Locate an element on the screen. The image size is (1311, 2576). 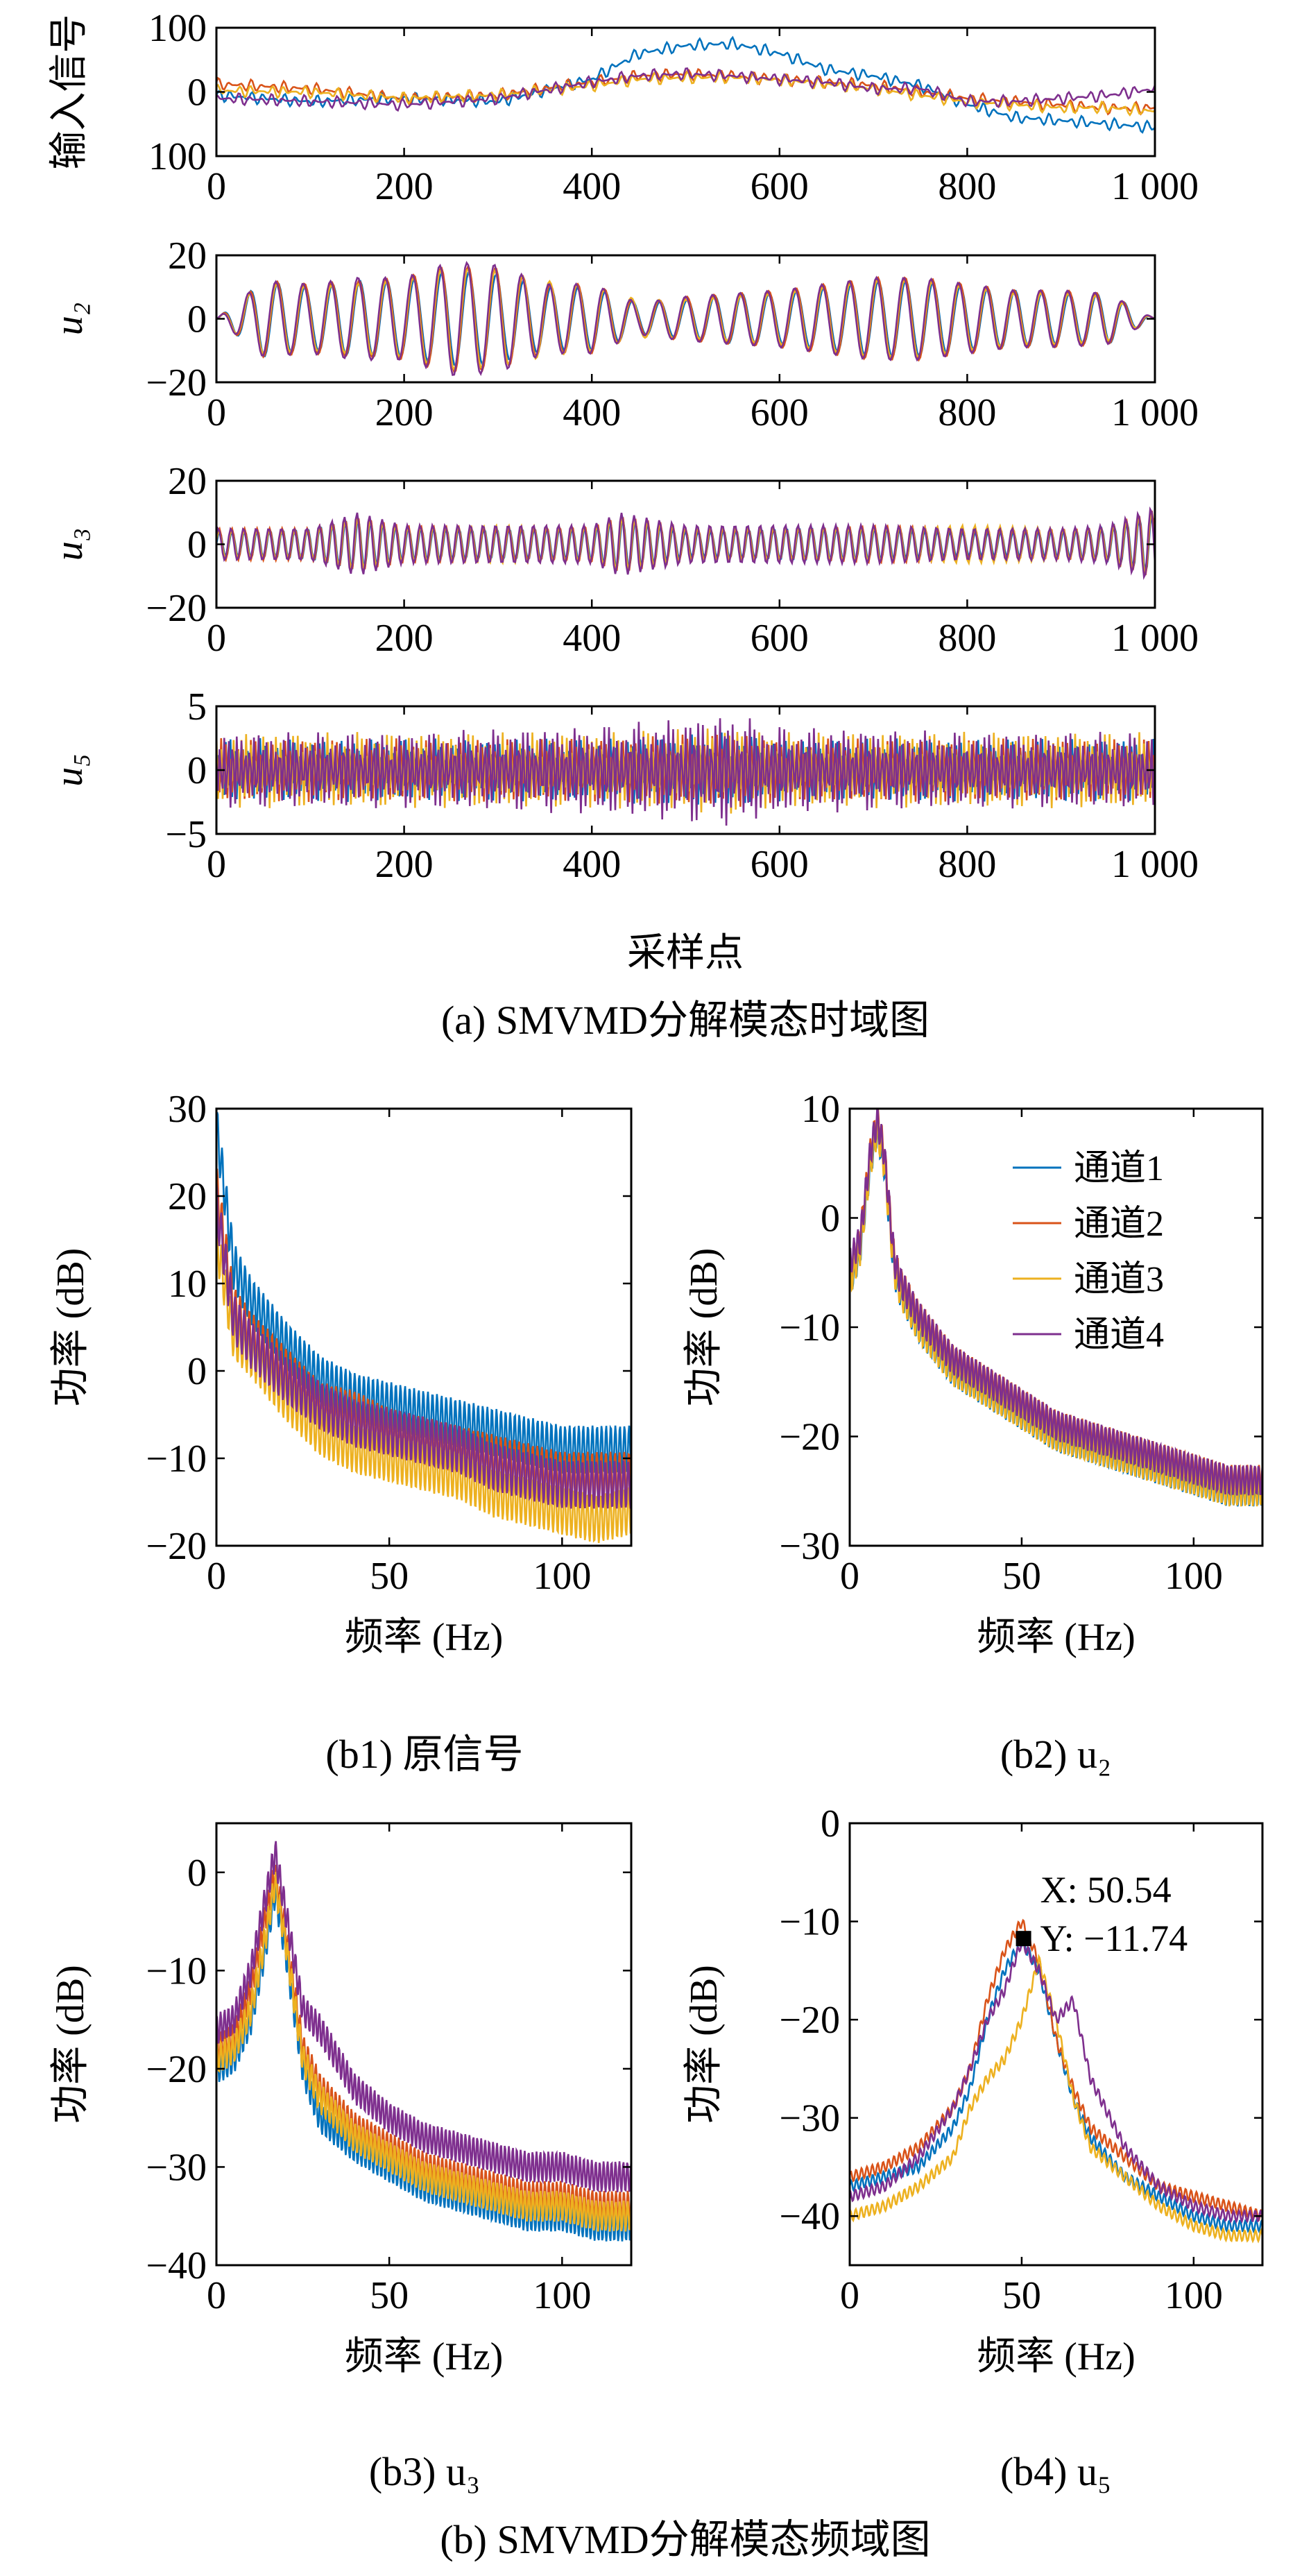
y-tick-label: 5 is located at coordinates (197, 706).